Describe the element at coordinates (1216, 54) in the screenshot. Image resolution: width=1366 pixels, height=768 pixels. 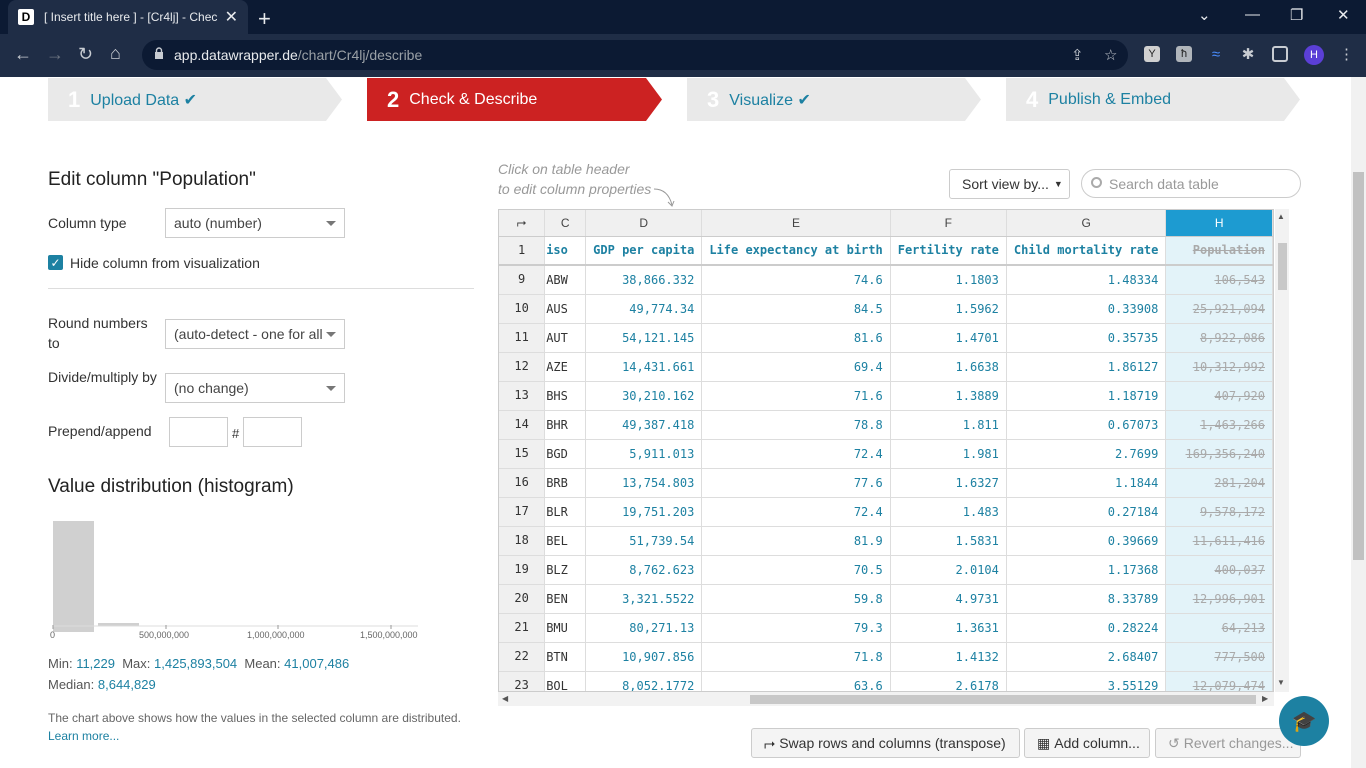
I see `extension-wave-icon: ≈` at that location.